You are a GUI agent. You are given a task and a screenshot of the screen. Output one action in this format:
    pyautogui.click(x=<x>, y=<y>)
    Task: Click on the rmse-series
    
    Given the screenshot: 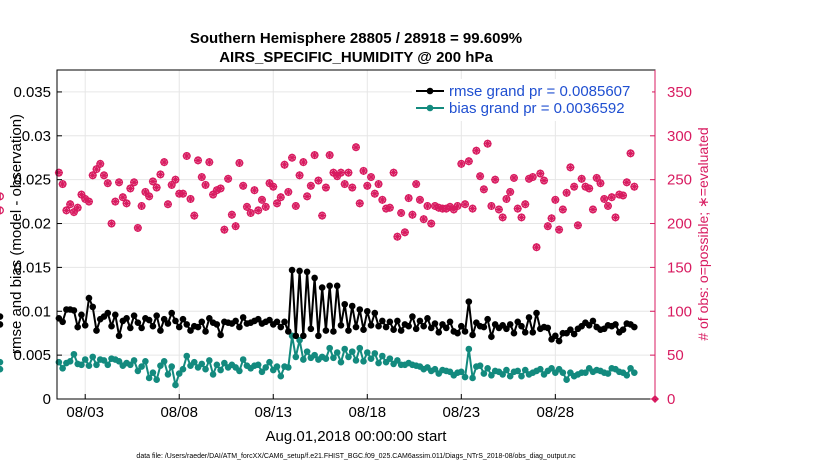 What is the action you would take?
    pyautogui.click(x=319, y=305)
    